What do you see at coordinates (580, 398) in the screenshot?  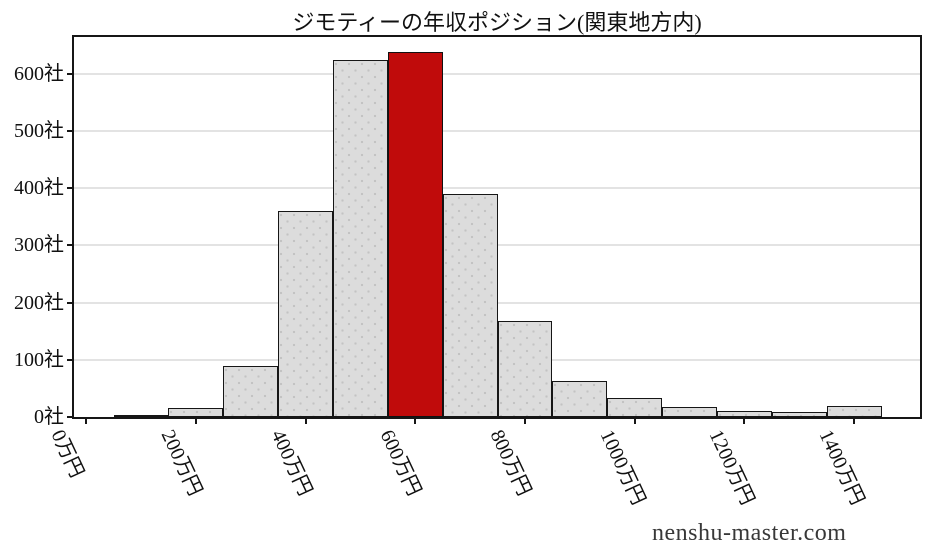 I see `histogram-bar-900万円` at bounding box center [580, 398].